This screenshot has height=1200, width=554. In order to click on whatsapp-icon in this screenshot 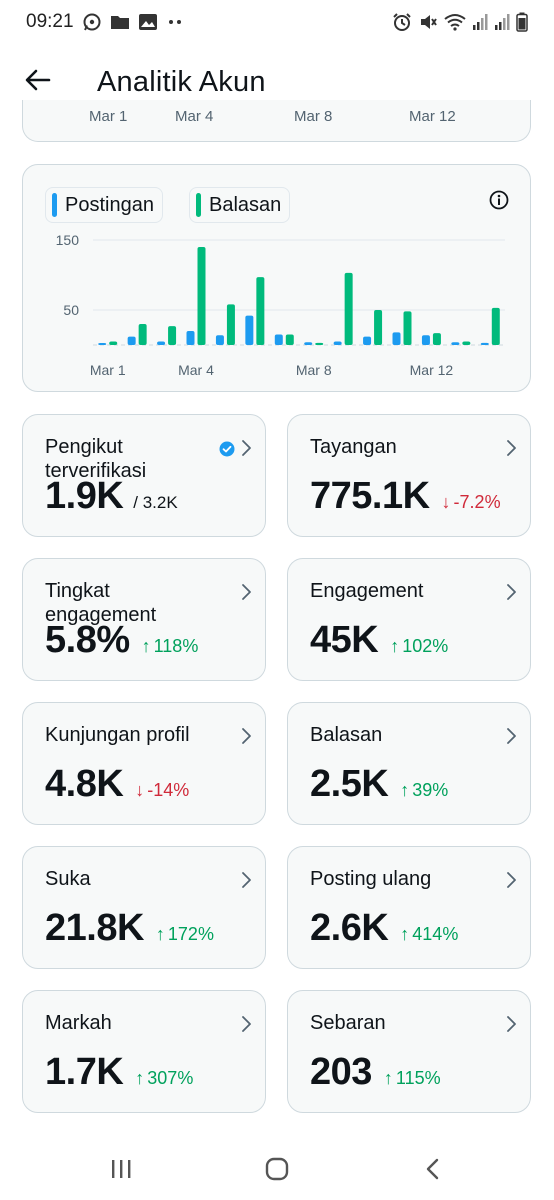, I will do `click(92, 22)`.